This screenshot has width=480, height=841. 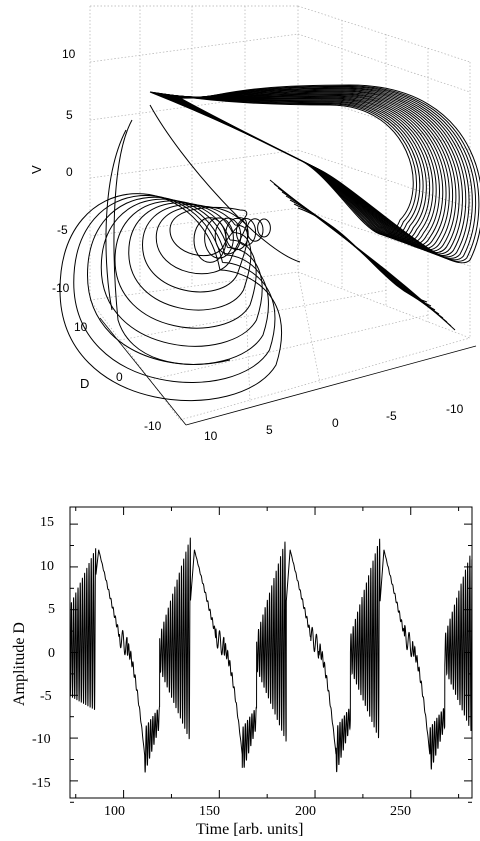 What do you see at coordinates (257, 811) in the screenshot?
I see `ts-x-tick-labels: 100 150 200 250` at bounding box center [257, 811].